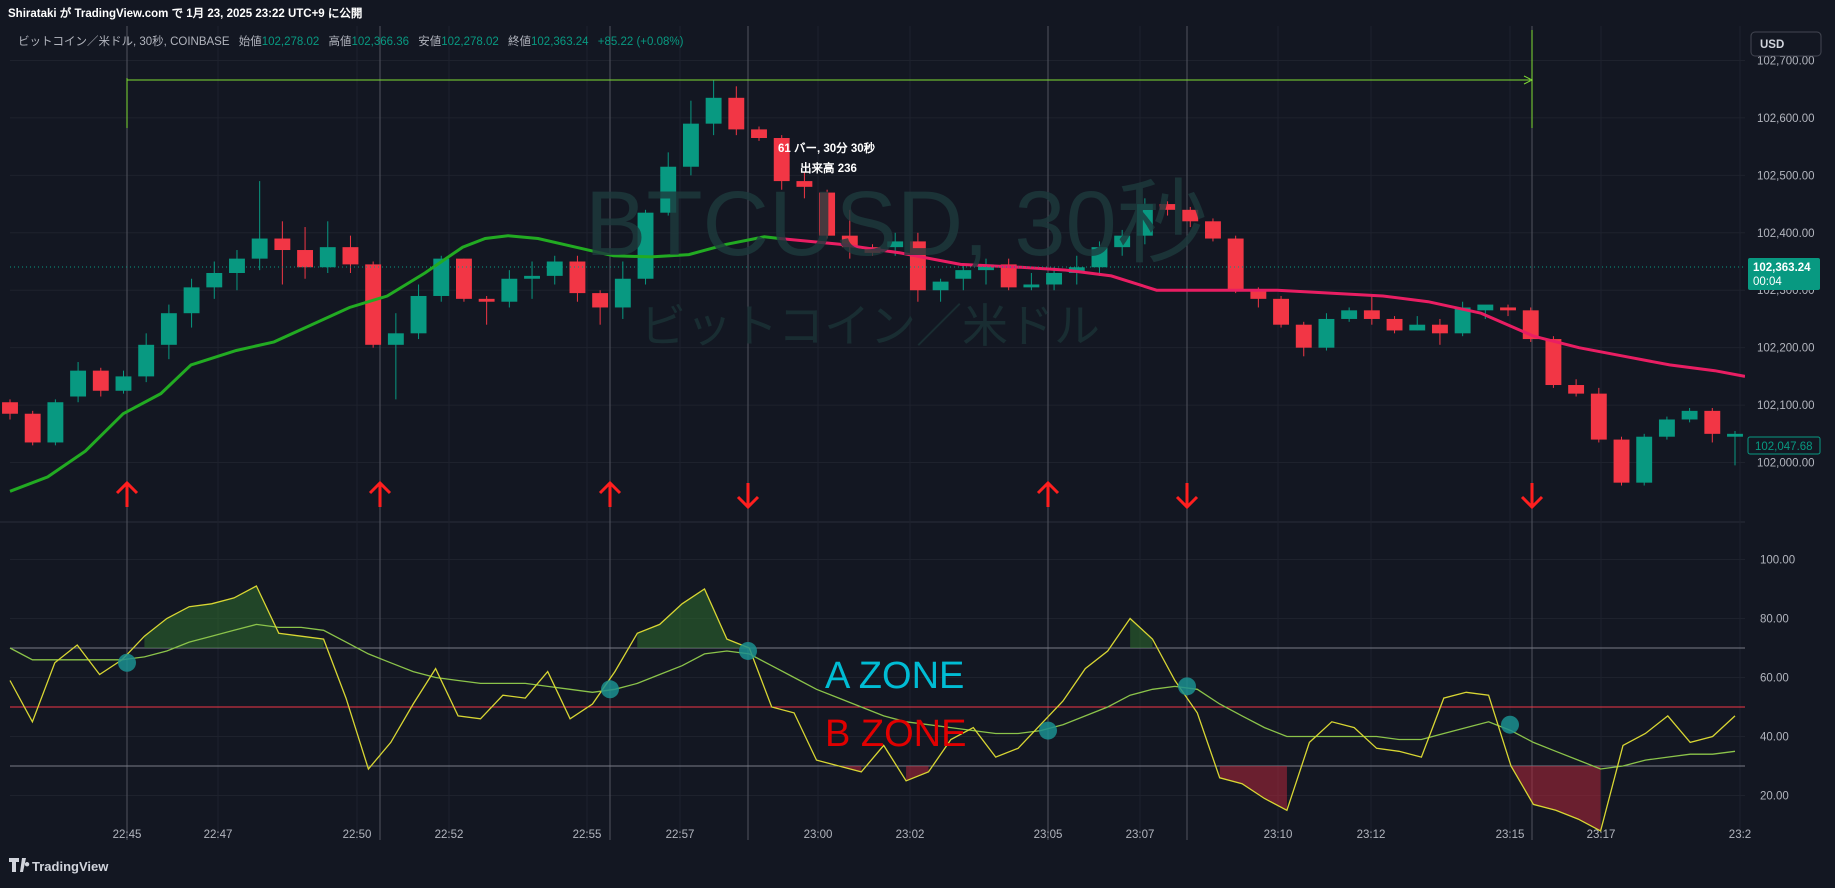 This screenshot has height=888, width=1835. What do you see at coordinates (1767, 282) in the screenshot?
I see `bar-countdown: 00:04` at bounding box center [1767, 282].